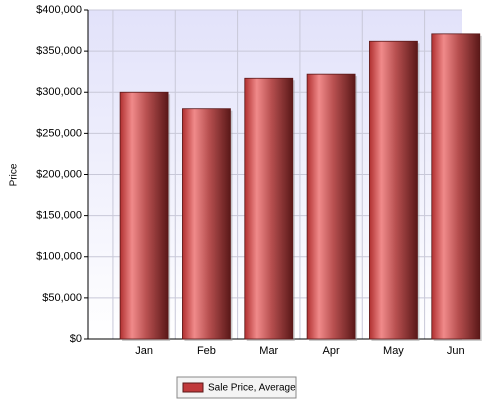 The image size is (486, 409). I want to click on y-tick-label: $300,000, so click(59, 92).